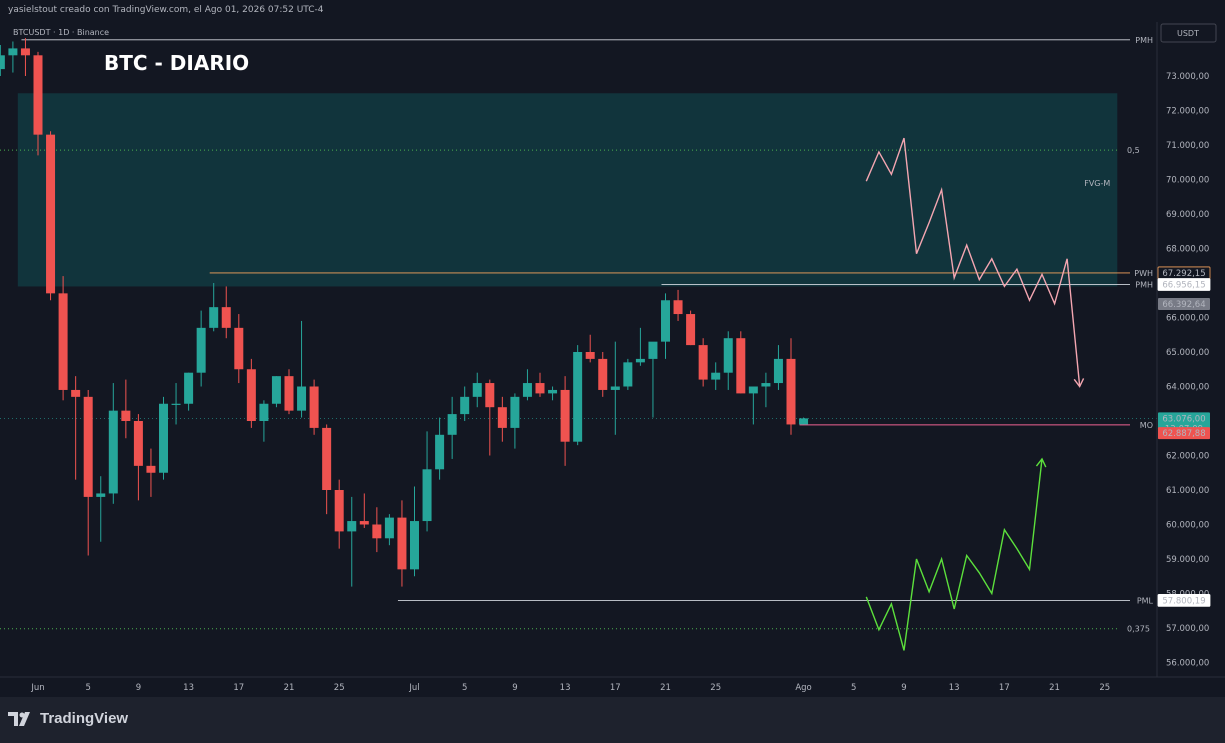 Image resolution: width=1225 pixels, height=743 pixels. What do you see at coordinates (68, 718) in the screenshot?
I see `tradingview-logo: TradingView` at bounding box center [68, 718].